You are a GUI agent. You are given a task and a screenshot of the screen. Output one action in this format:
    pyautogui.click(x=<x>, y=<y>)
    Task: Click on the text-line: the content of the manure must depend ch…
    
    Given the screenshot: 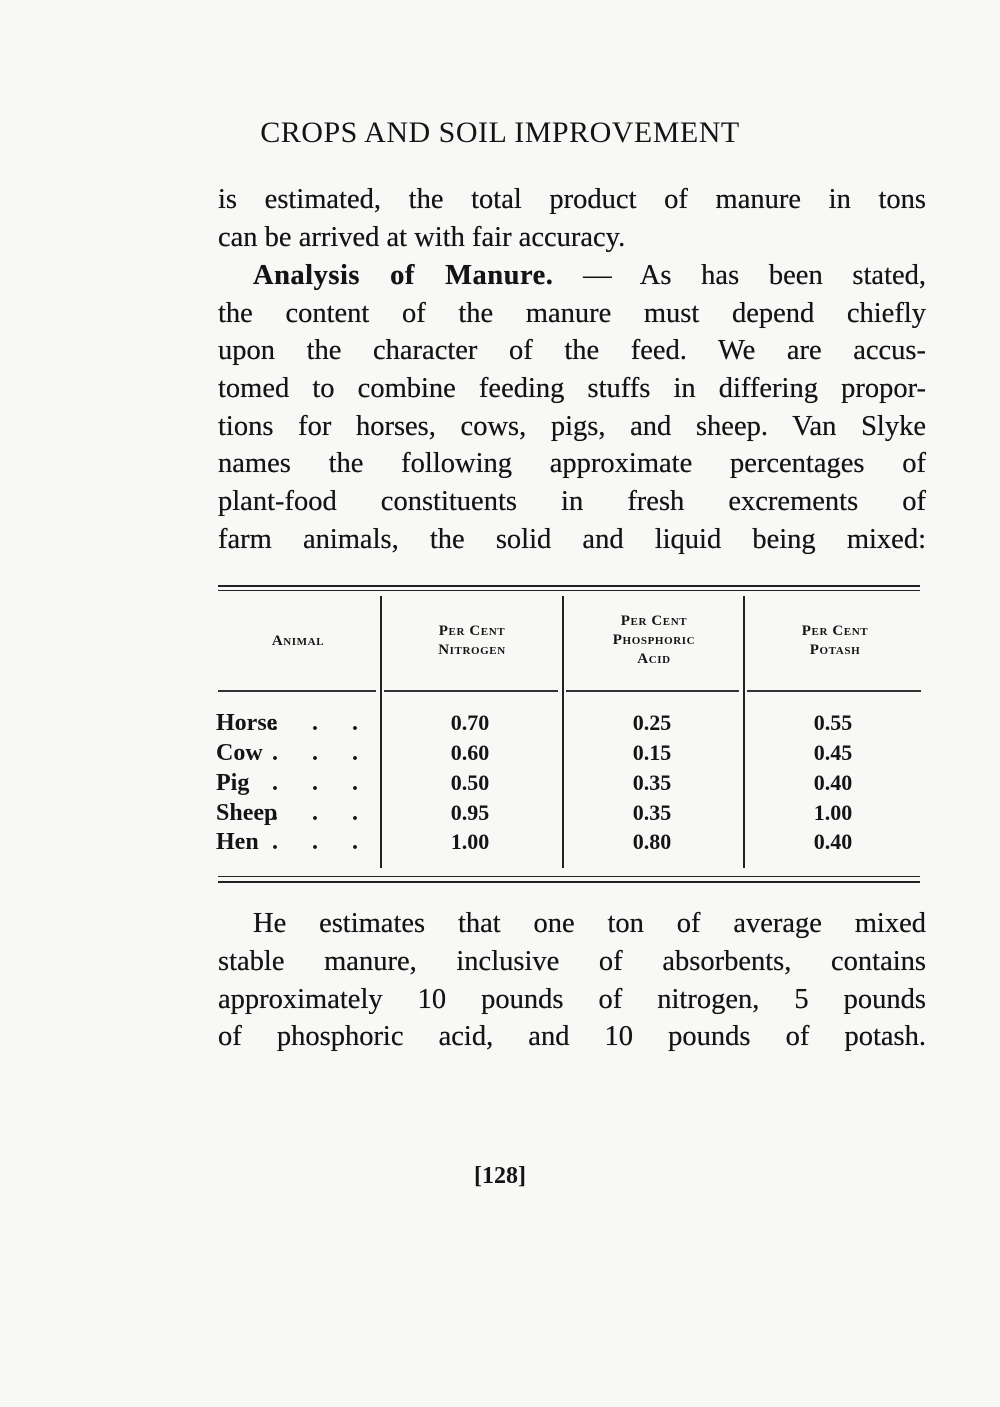 What is the action you would take?
    pyautogui.click(x=572, y=313)
    